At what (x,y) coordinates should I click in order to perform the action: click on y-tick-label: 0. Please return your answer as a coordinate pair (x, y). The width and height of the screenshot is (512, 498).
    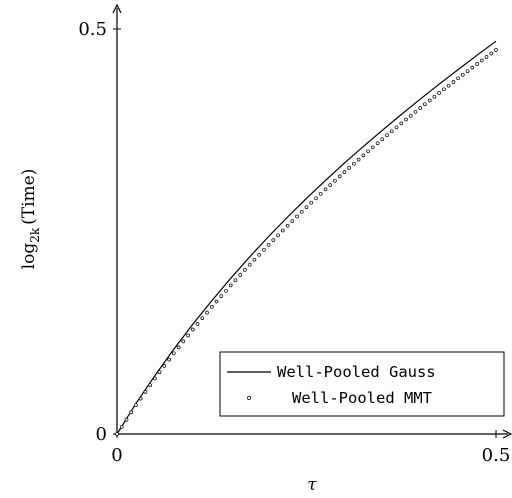
    Looking at the image, I should click on (101, 434).